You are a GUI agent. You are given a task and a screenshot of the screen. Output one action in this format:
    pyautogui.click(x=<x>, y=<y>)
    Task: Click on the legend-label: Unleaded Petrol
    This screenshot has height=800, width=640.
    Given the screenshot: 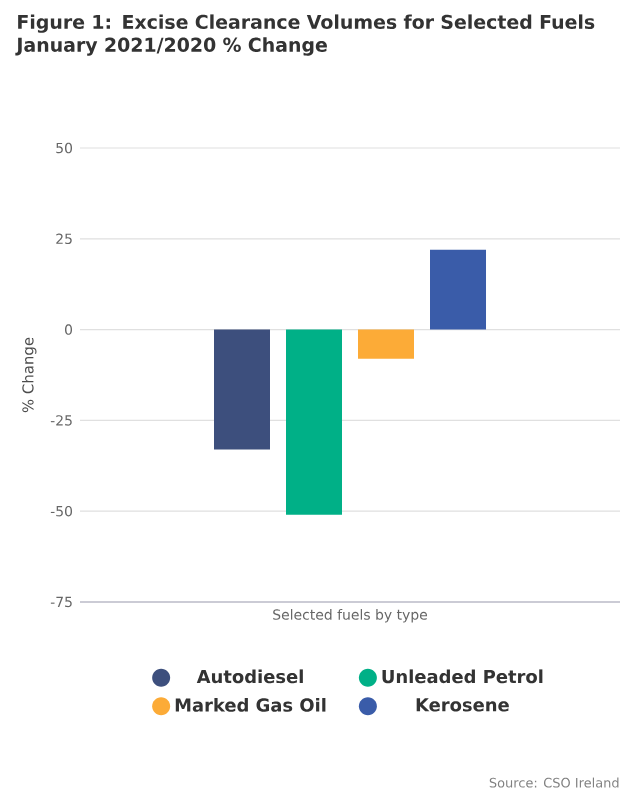 What is the action you would take?
    pyautogui.click(x=462, y=676)
    